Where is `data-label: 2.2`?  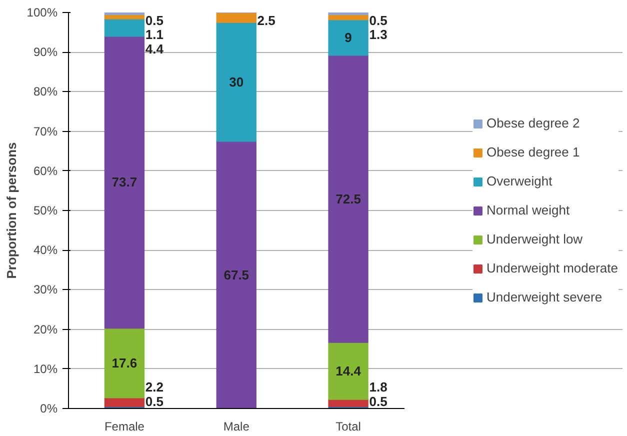
data-label: 2.2 is located at coordinates (154, 387).